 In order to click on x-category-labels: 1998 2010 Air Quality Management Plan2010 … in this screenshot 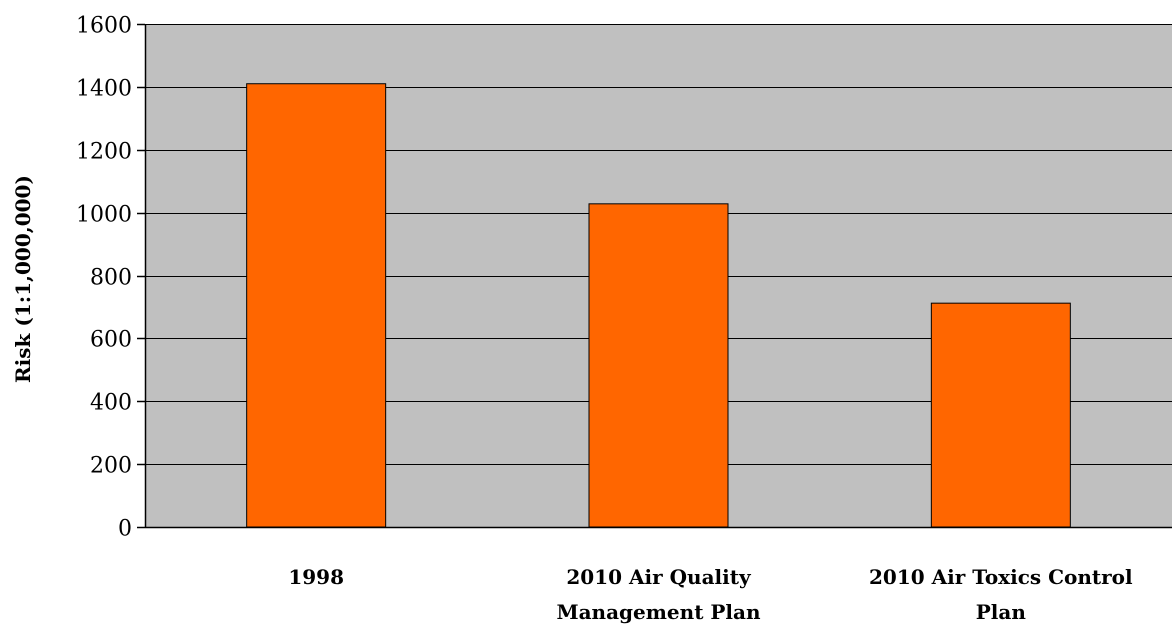, I will do `click(710, 594)`.